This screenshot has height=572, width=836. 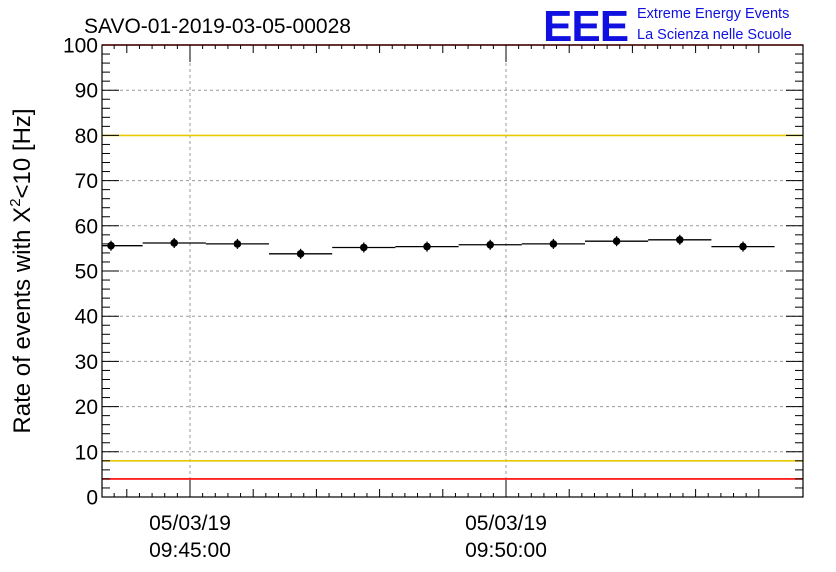 I want to click on data-points, so click(x=438, y=246).